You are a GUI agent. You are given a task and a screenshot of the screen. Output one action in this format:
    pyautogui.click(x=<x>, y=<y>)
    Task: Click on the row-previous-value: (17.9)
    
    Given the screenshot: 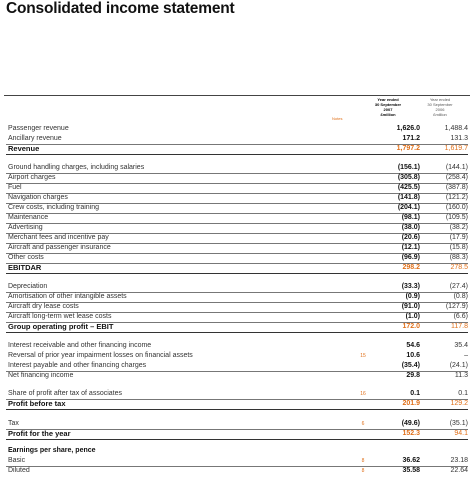 What is the action you would take?
    pyautogui.click(x=458, y=237)
    